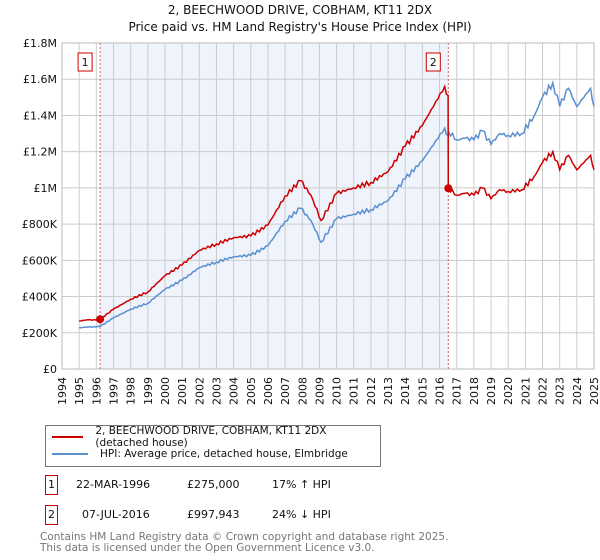 The width and height of the screenshot is (600, 560). What do you see at coordinates (182, 391) in the screenshot?
I see `x-tick-label: 2001` at bounding box center [182, 391].